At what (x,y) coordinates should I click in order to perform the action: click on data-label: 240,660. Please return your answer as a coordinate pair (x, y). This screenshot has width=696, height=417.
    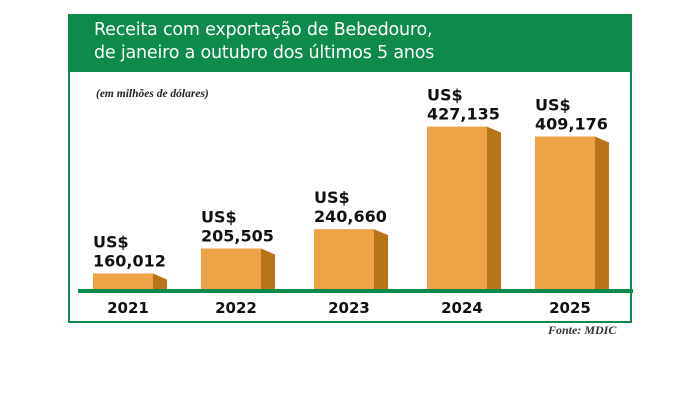
    Looking at the image, I should click on (350, 216).